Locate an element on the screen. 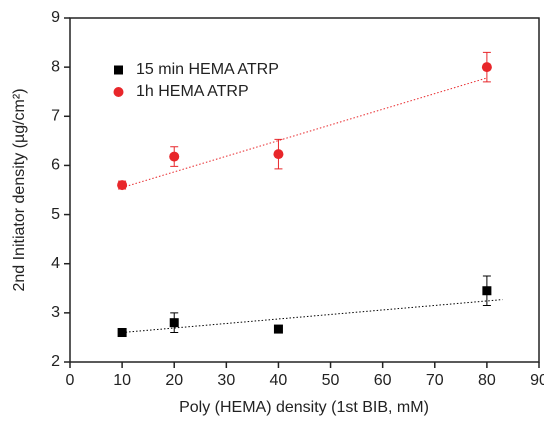  legend-label: 1h HEMA ATRP is located at coordinates (192, 91).